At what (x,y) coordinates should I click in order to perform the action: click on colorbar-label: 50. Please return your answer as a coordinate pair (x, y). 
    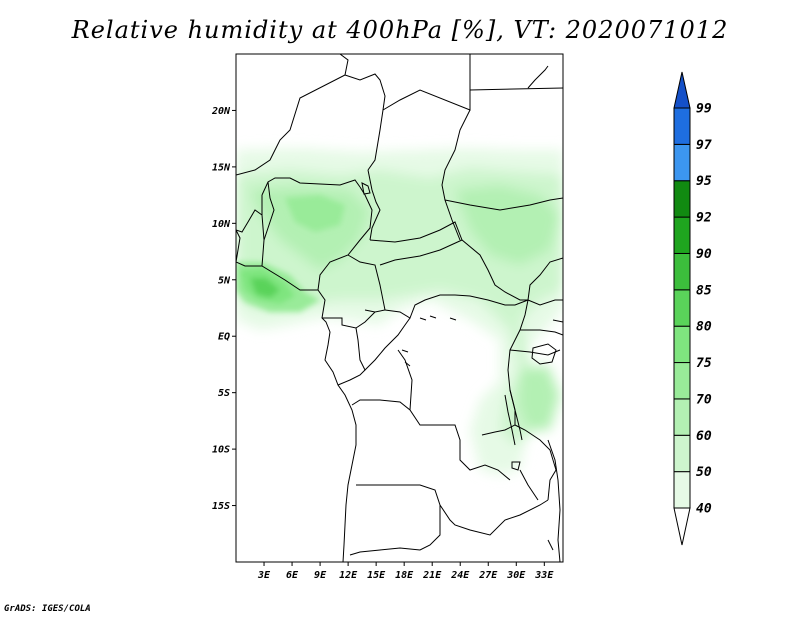
    Looking at the image, I should click on (704, 472).